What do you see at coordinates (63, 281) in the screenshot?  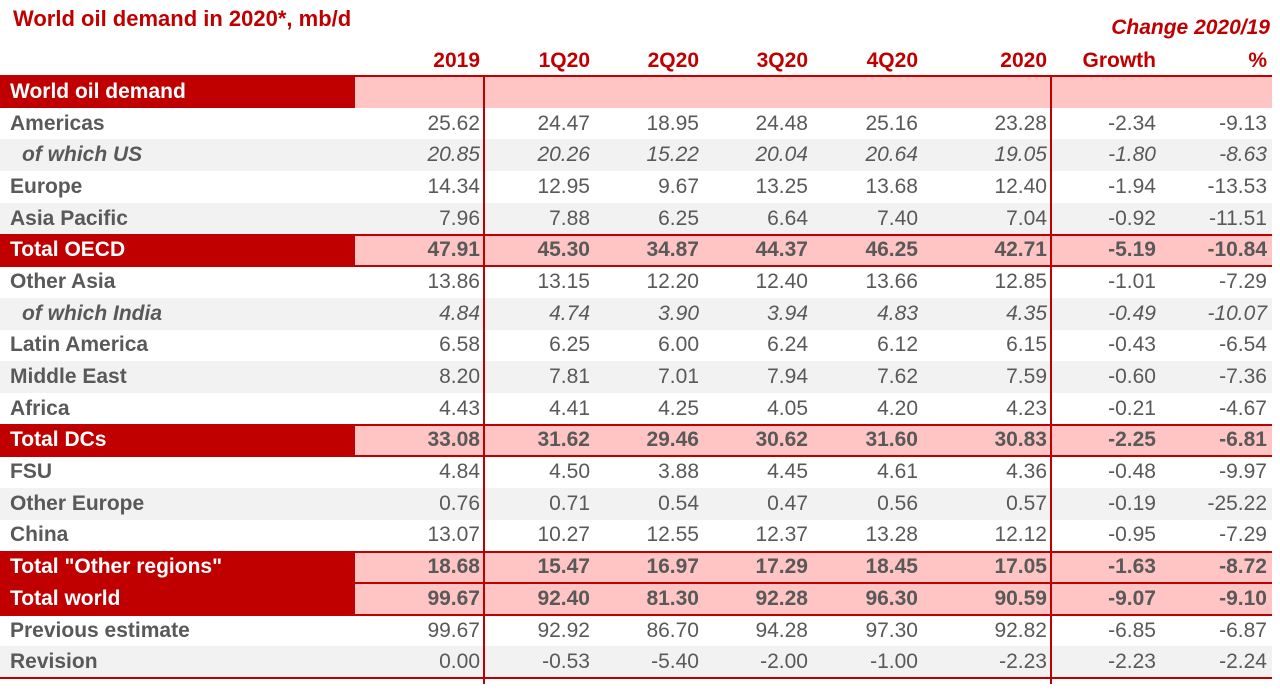 I see `row-label: Other Asia` at bounding box center [63, 281].